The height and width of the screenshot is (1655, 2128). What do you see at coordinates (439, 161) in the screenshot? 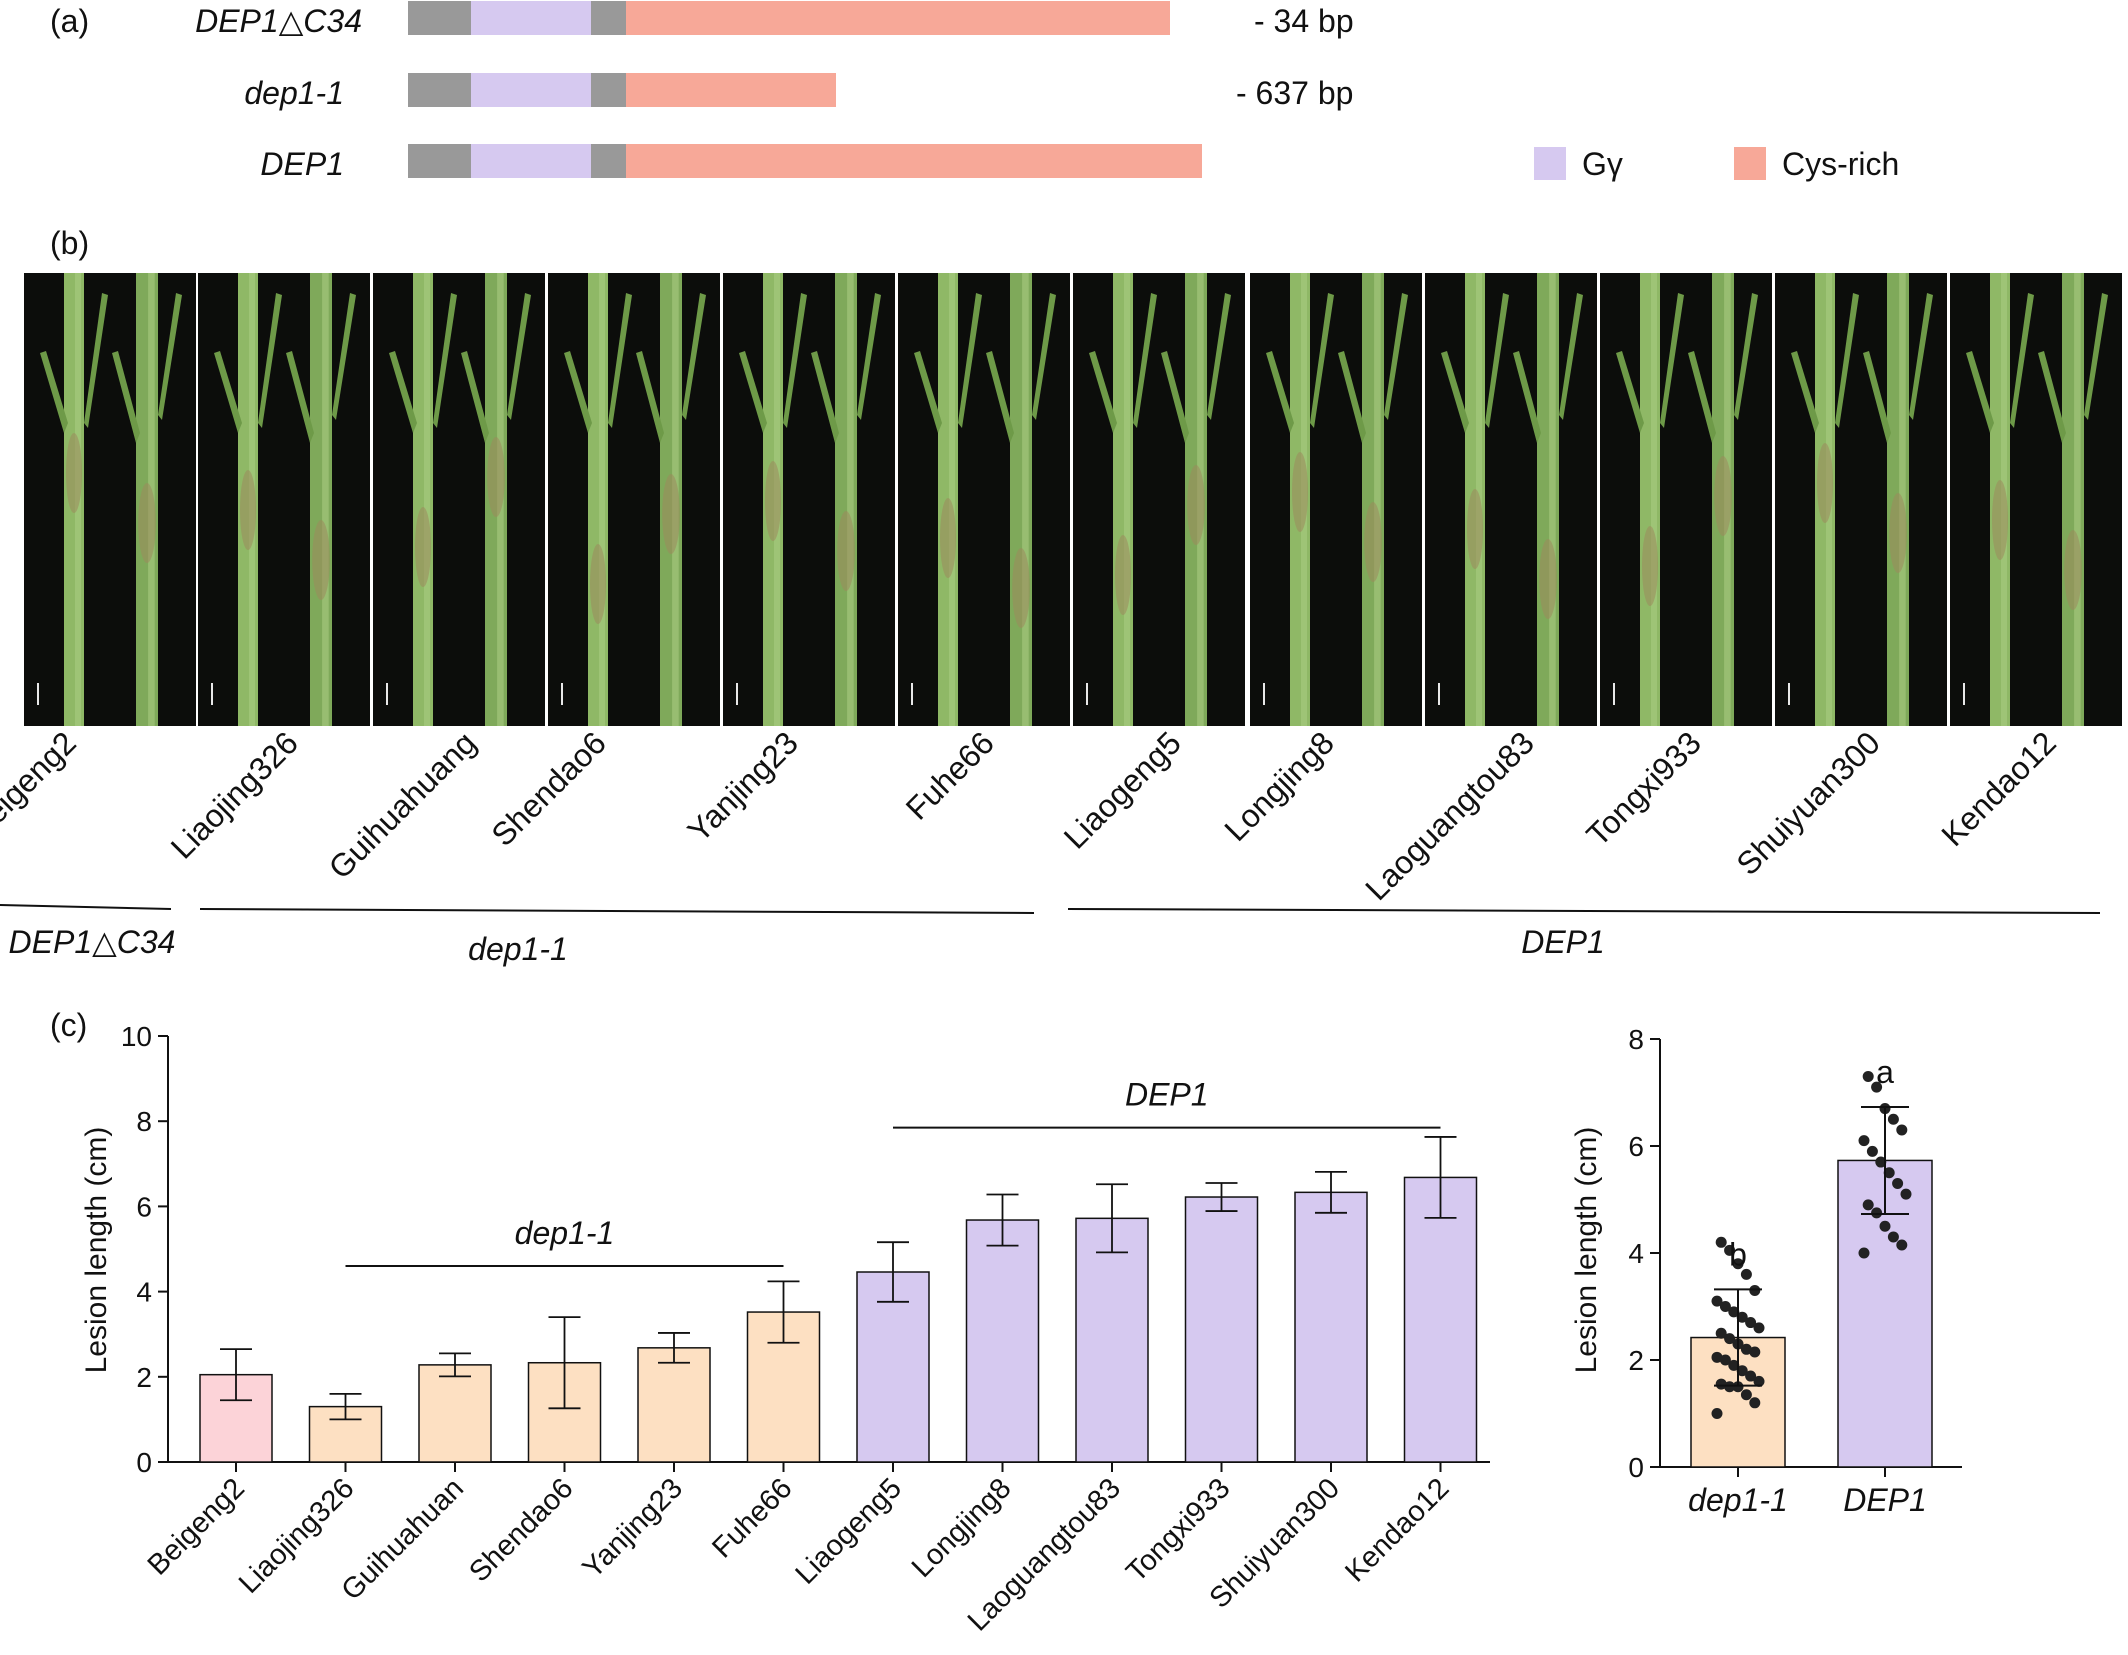
I see `n-terminal-segment` at bounding box center [439, 161].